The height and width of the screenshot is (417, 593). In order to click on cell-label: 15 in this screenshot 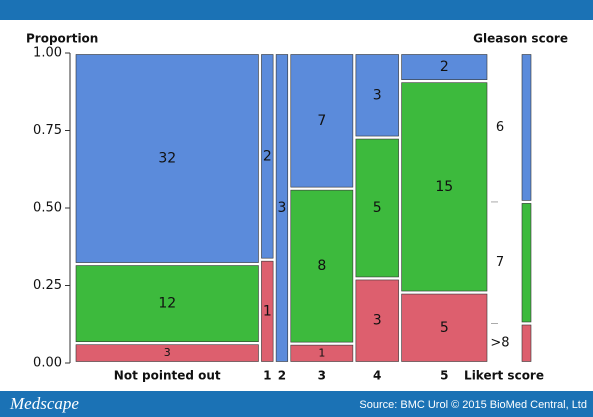, I will do `click(444, 187)`.